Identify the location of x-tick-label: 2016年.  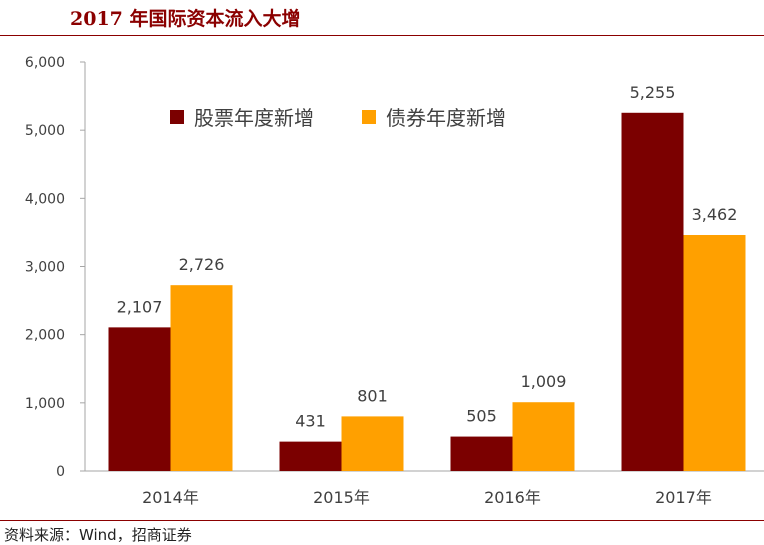
(512, 497).